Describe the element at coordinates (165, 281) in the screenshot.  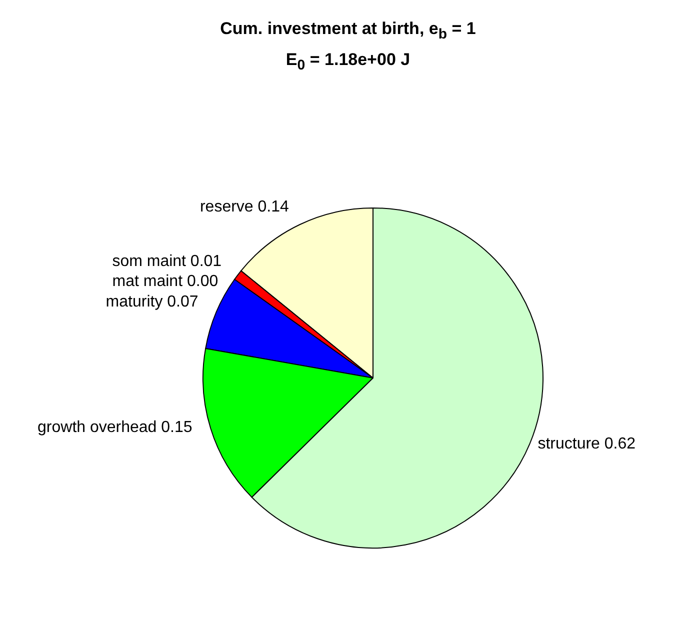
I see `category-label: mat maint 0.00` at that location.